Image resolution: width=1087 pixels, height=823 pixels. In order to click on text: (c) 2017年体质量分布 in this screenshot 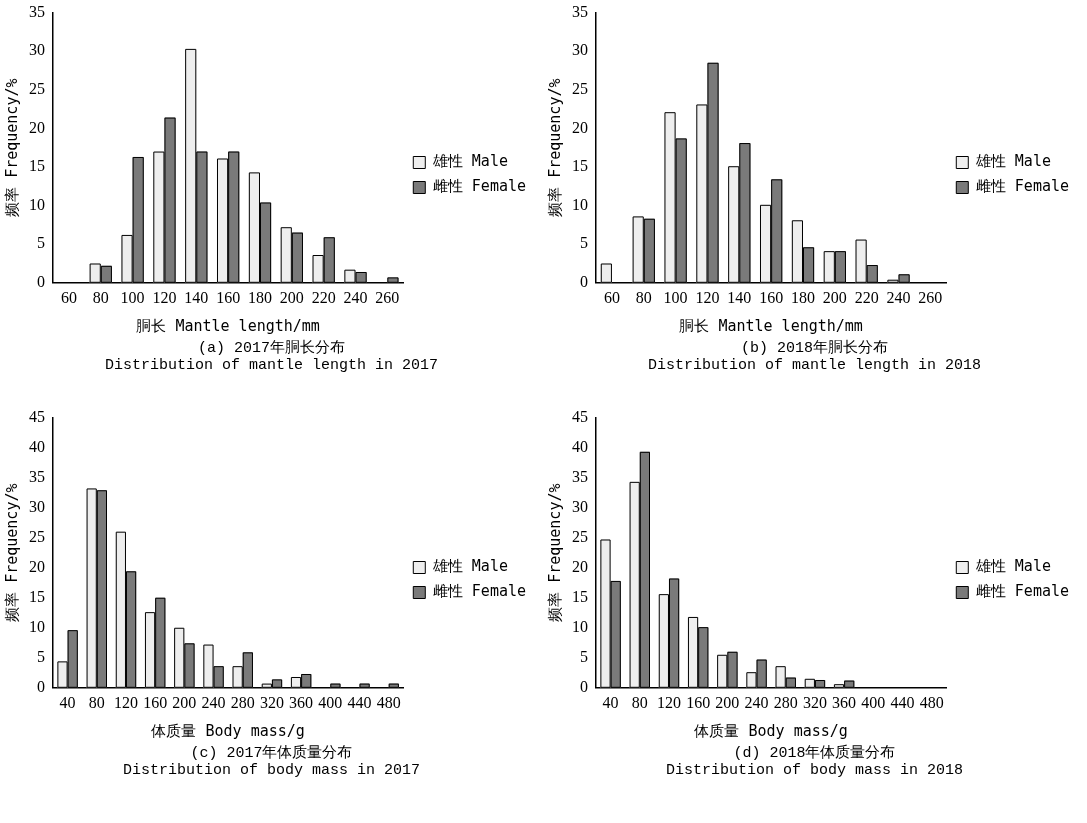, I will do `click(271, 753)`.